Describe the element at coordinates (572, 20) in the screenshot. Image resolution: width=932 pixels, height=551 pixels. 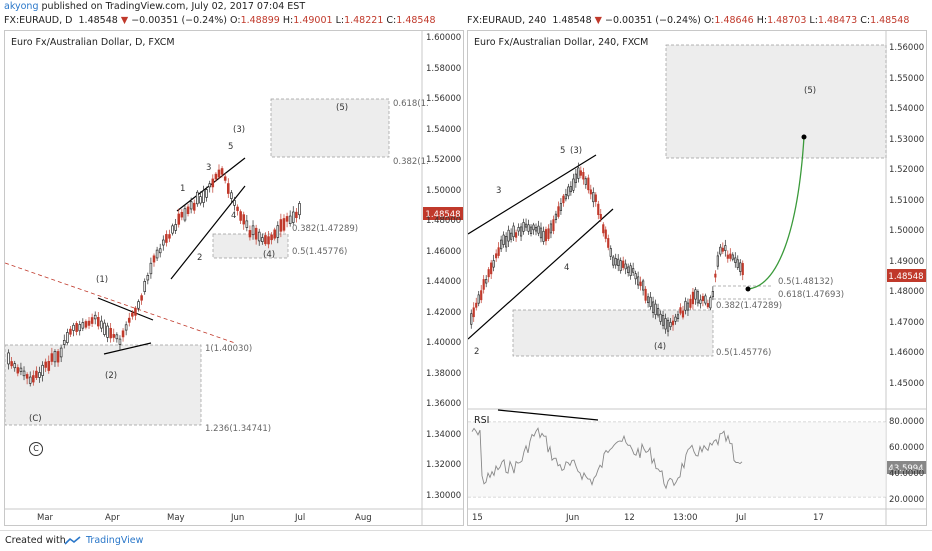
I see `right-price: 1.48548` at that location.